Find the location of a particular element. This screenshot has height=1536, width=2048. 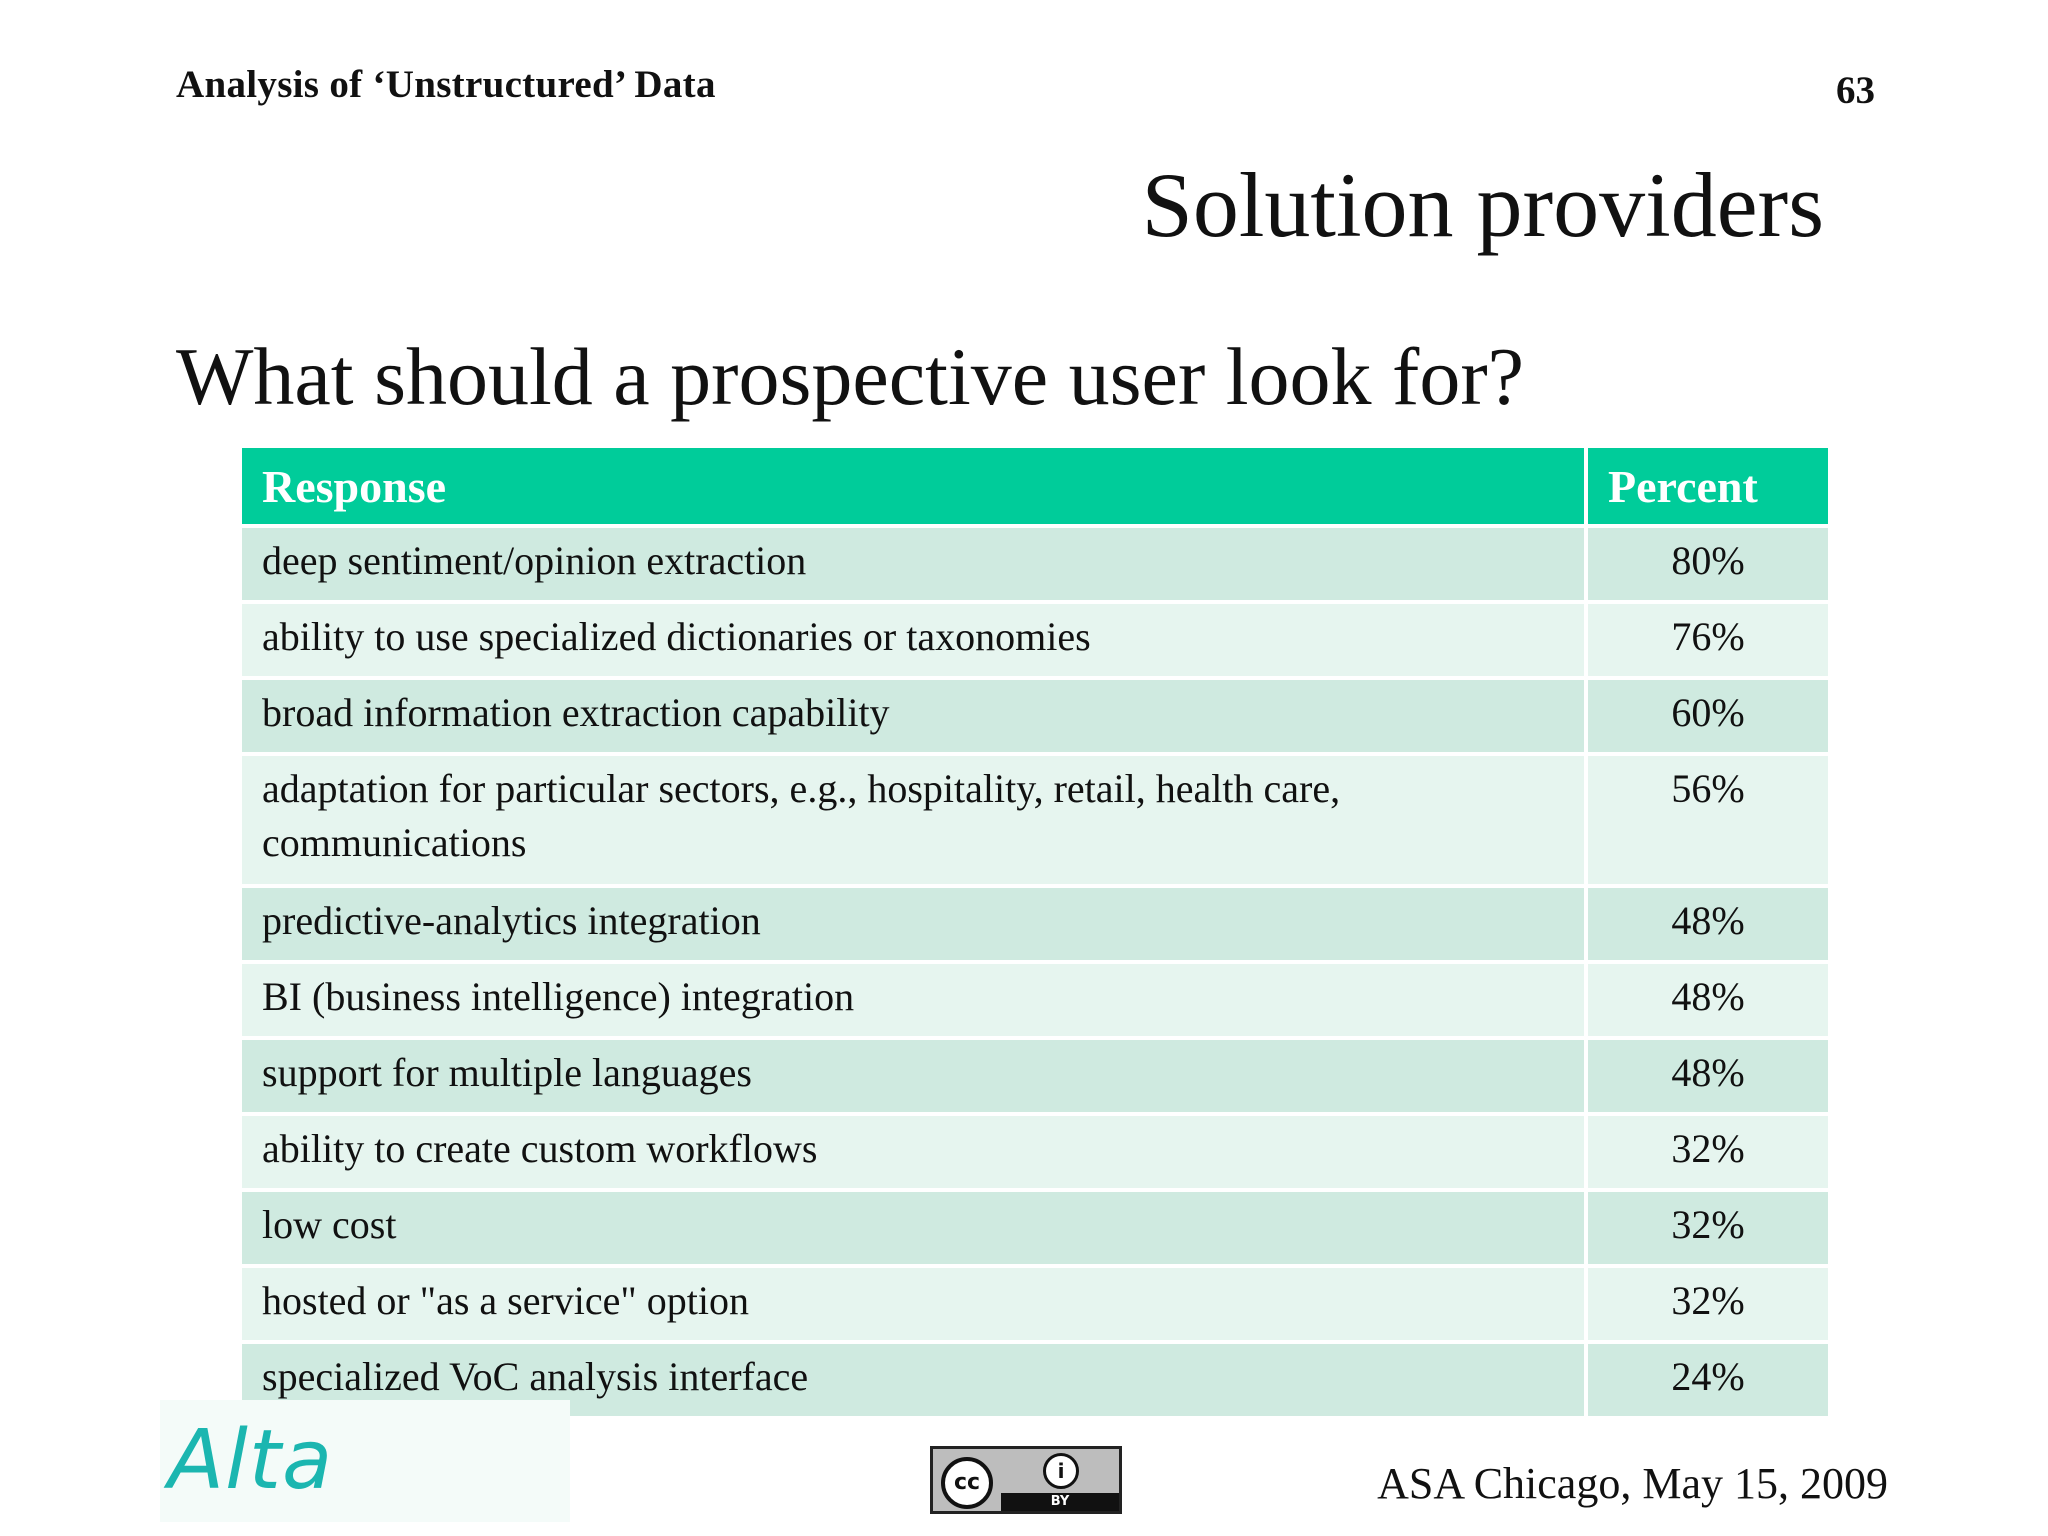

cc-by-icon: cc i BY is located at coordinates (1026, 1480).